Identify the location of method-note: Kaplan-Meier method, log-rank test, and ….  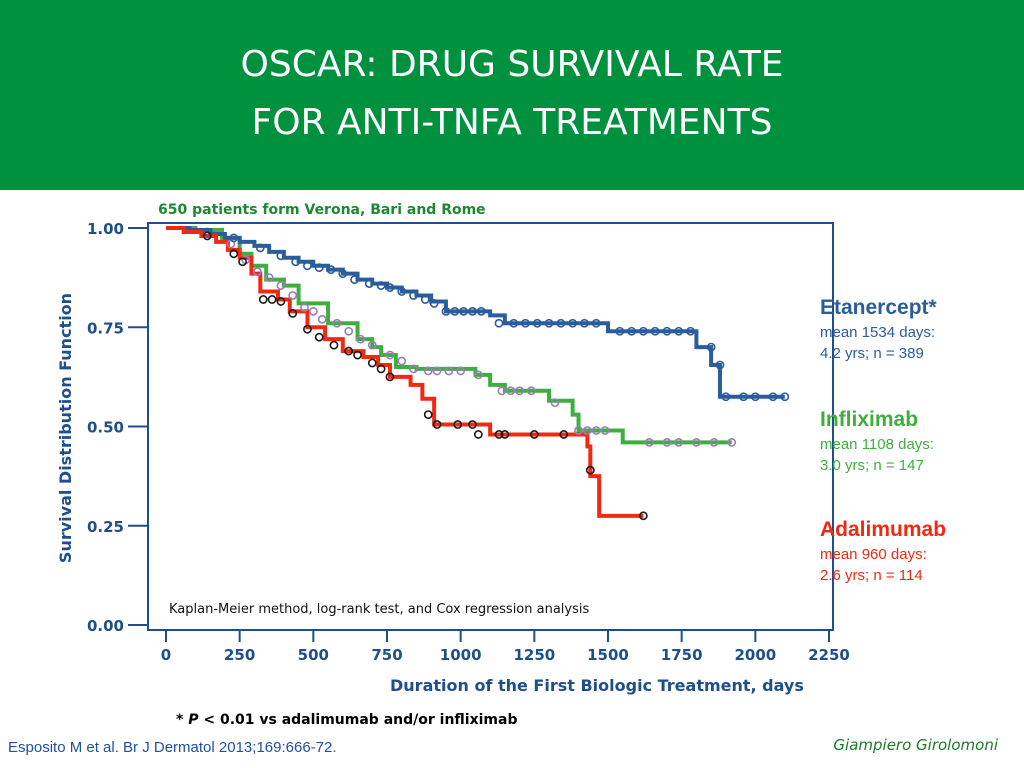
(379, 609).